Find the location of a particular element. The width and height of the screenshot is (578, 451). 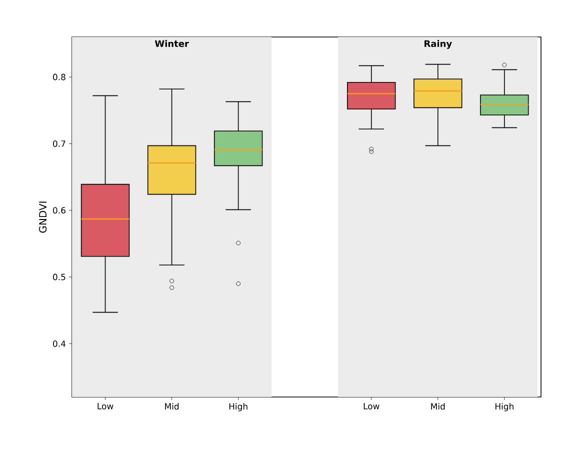

y-tick-label: 0.7 is located at coordinates (59, 143).